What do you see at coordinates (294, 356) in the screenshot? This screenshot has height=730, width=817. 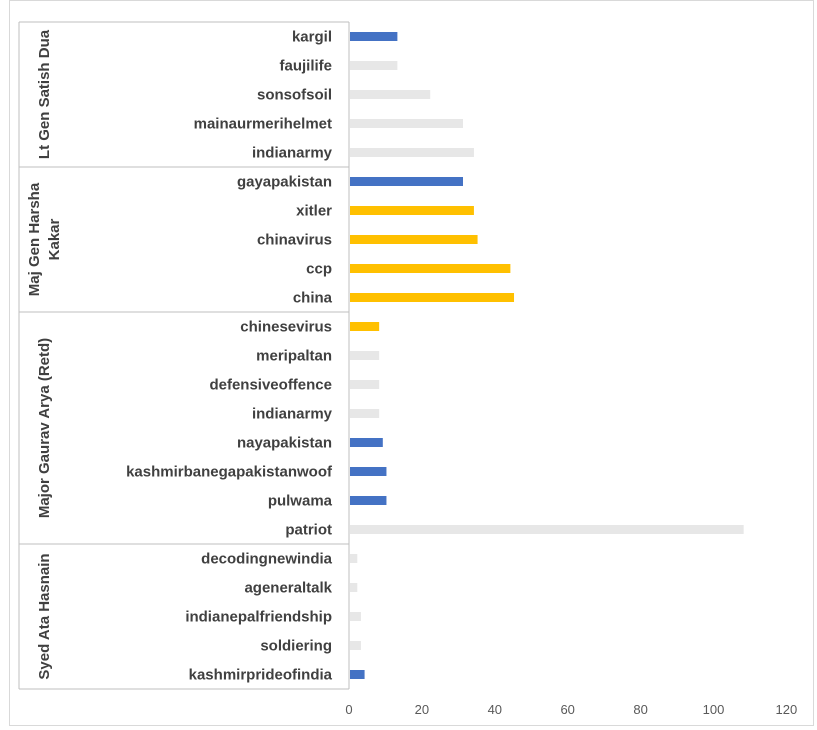 I see `category-label: meripaltan` at bounding box center [294, 356].